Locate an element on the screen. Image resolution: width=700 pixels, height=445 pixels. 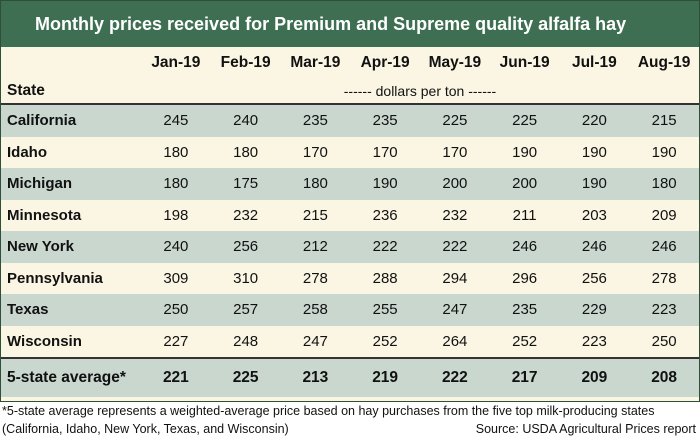
price-cell: 227 is located at coordinates (176, 341).